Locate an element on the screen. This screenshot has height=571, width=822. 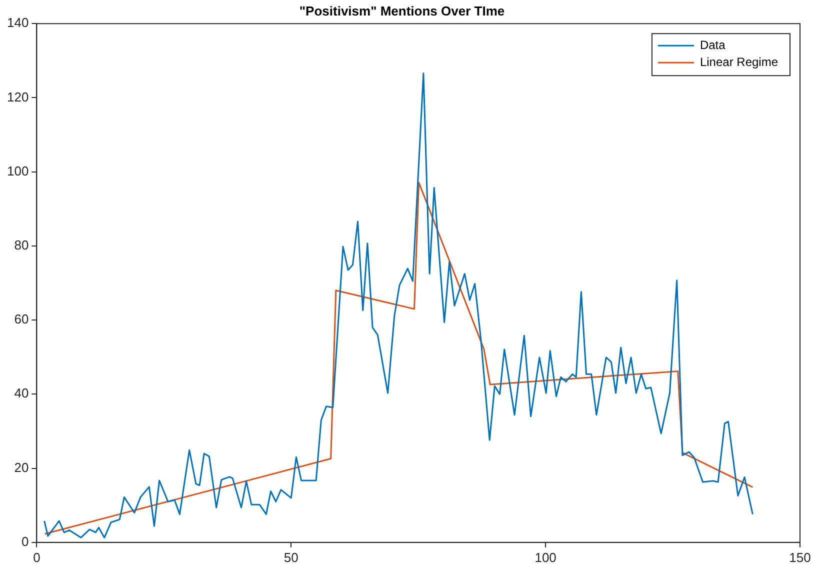
x-tick-label: 0 is located at coordinates (36, 557).